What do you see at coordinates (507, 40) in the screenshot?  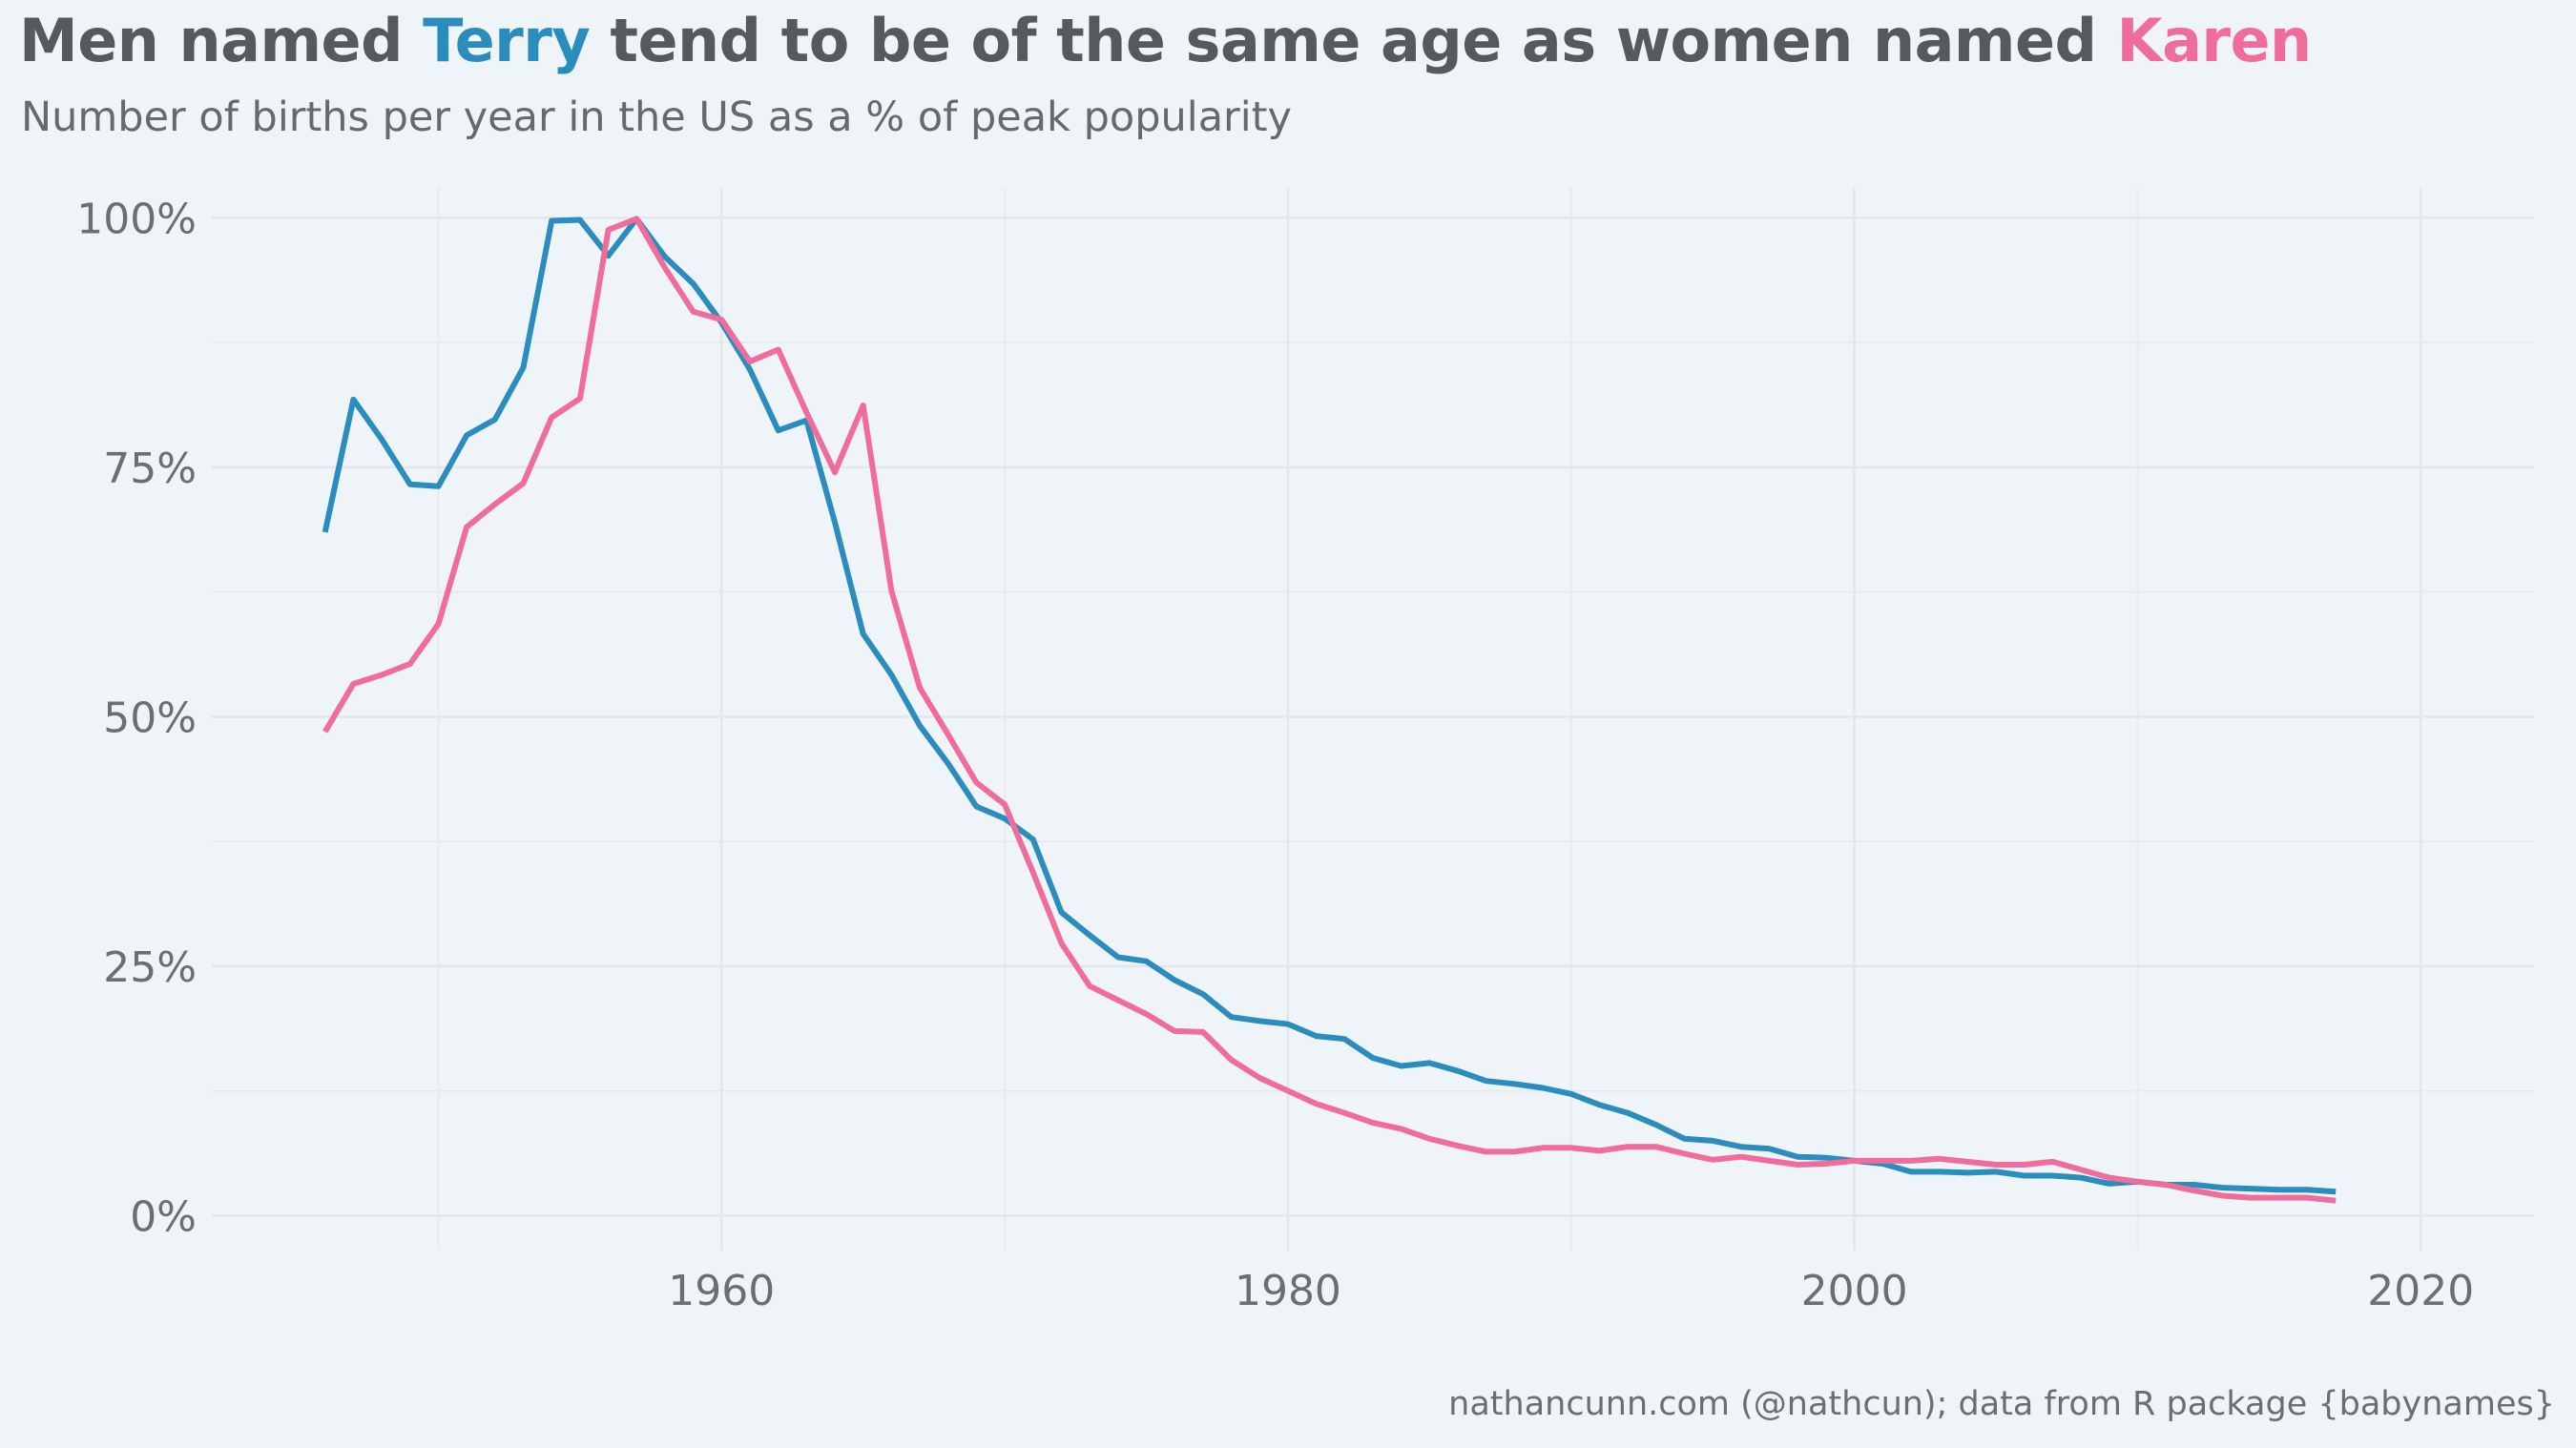 I see `title-name-terry: Terry` at bounding box center [507, 40].